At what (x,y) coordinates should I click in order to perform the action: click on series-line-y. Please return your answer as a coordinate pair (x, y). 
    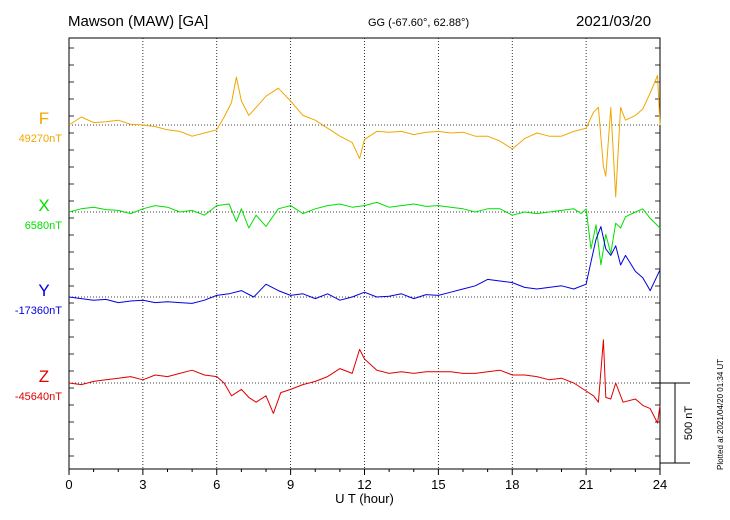
    Looking at the image, I should click on (364, 265).